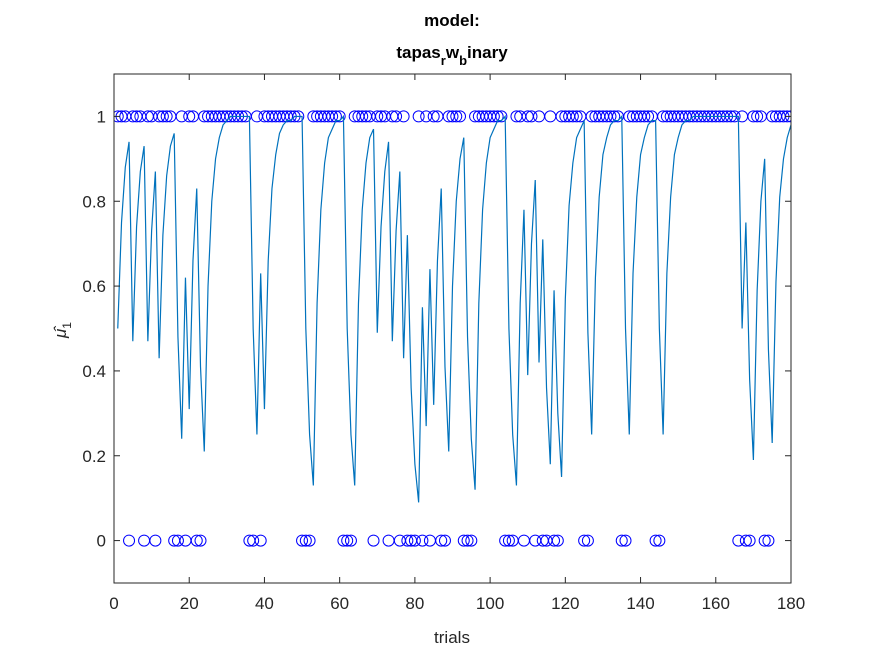 The height and width of the screenshot is (656, 875). Describe the element at coordinates (640, 603) in the screenshot. I see `x-tick-label: 140` at that location.